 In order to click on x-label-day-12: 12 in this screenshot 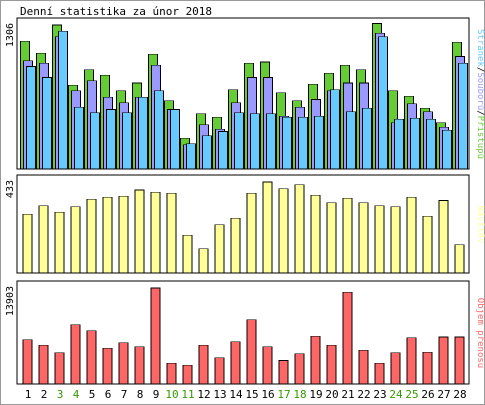, I will do `click(203, 394)`.